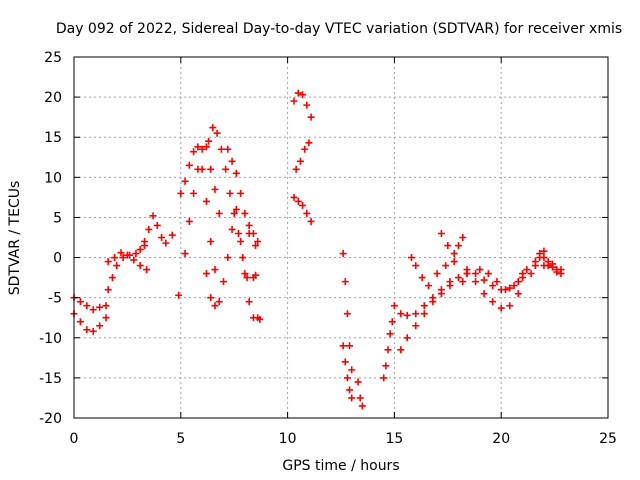 This screenshot has width=640, height=480. What do you see at coordinates (50, 339) in the screenshot?
I see `y-tick-label: -10` at bounding box center [50, 339].